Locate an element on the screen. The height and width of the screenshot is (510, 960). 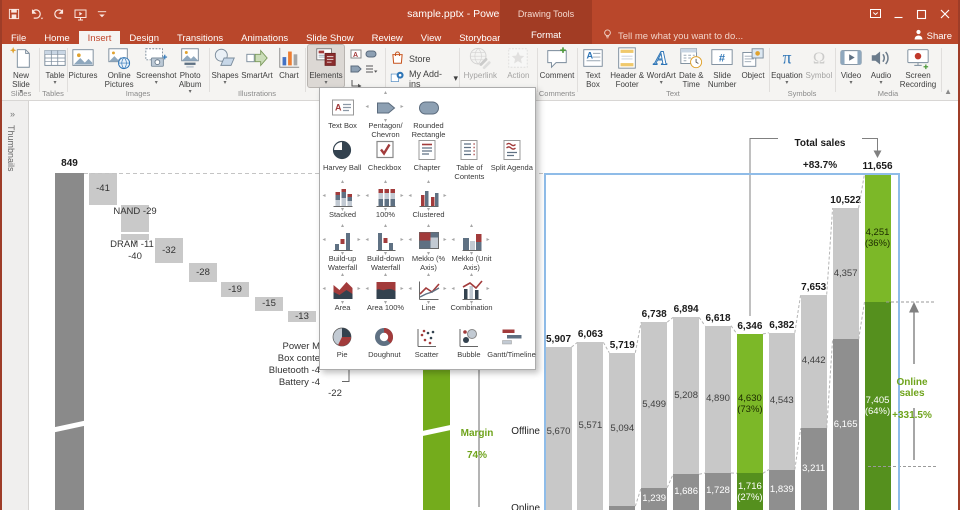
share-button: Share is located at coordinates (933, 36).